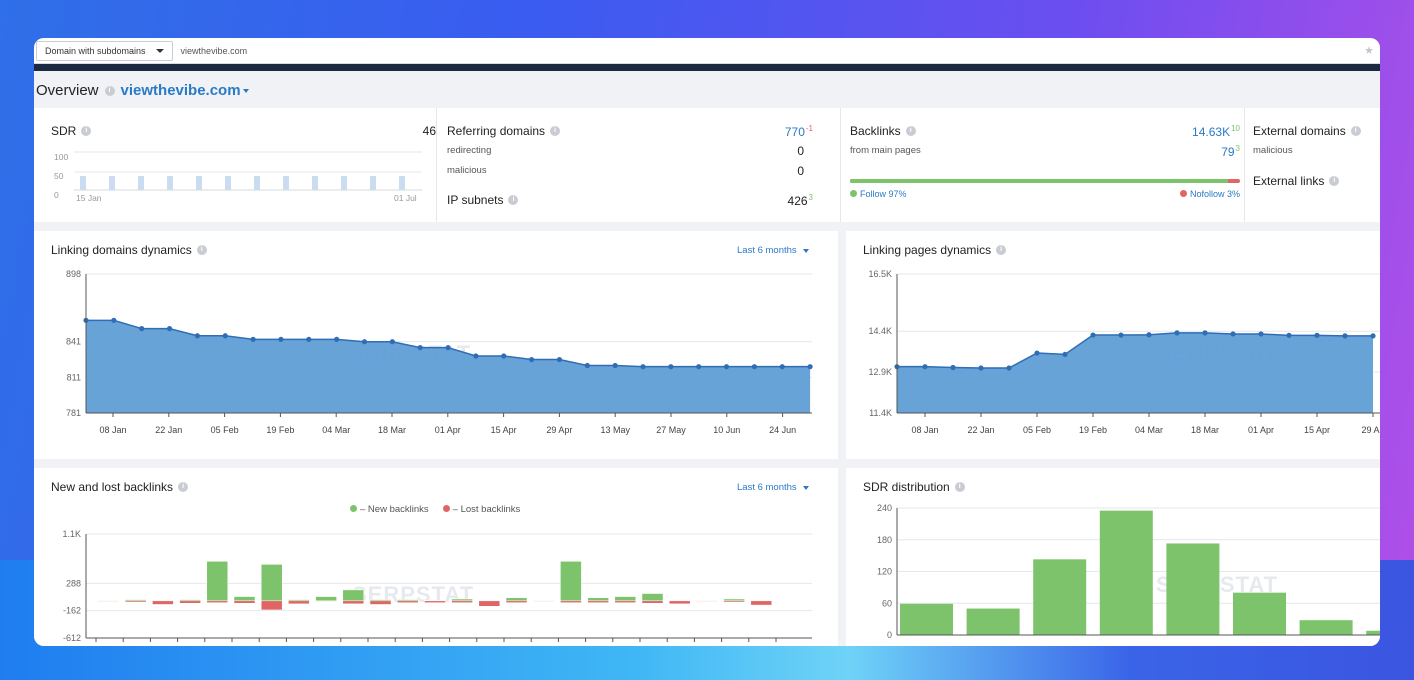 Image resolution: width=1414 pixels, height=680 pixels. What do you see at coordinates (104, 50) in the screenshot?
I see `scope-dropdown: Domain with subdomains` at bounding box center [104, 50].